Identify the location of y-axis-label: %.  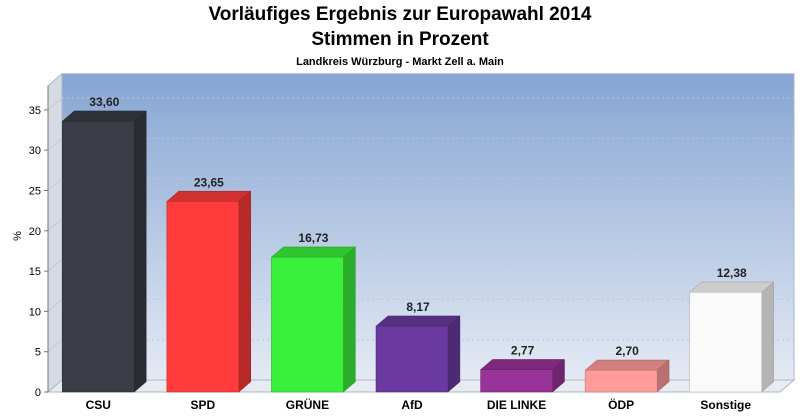
(18, 236).